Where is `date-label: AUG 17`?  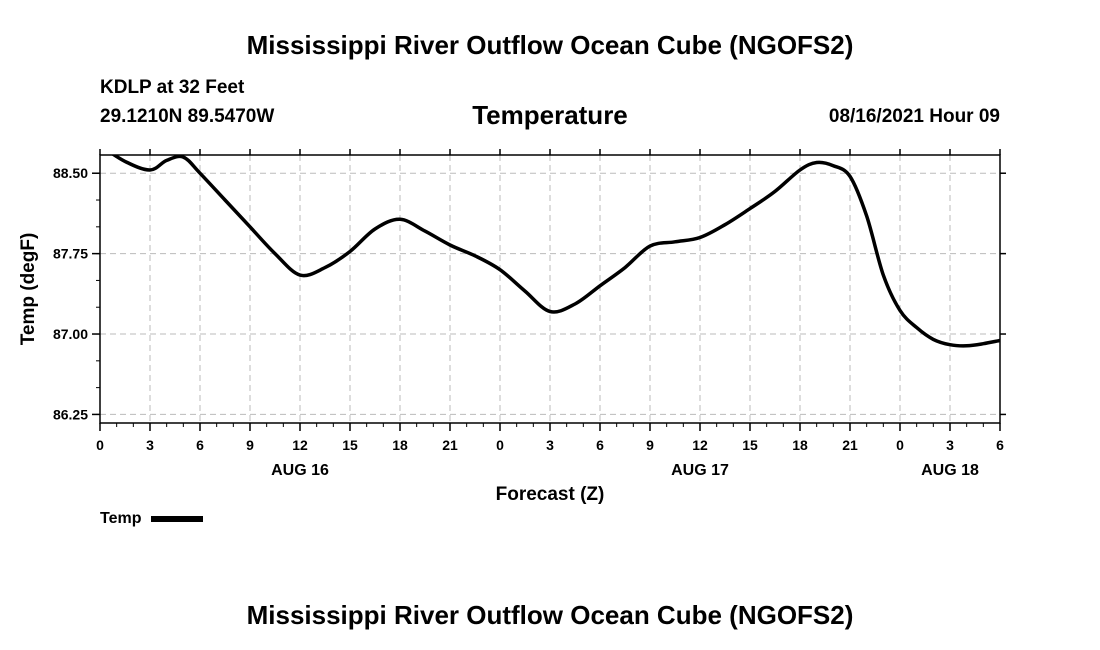 date-label: AUG 17 is located at coordinates (700, 470).